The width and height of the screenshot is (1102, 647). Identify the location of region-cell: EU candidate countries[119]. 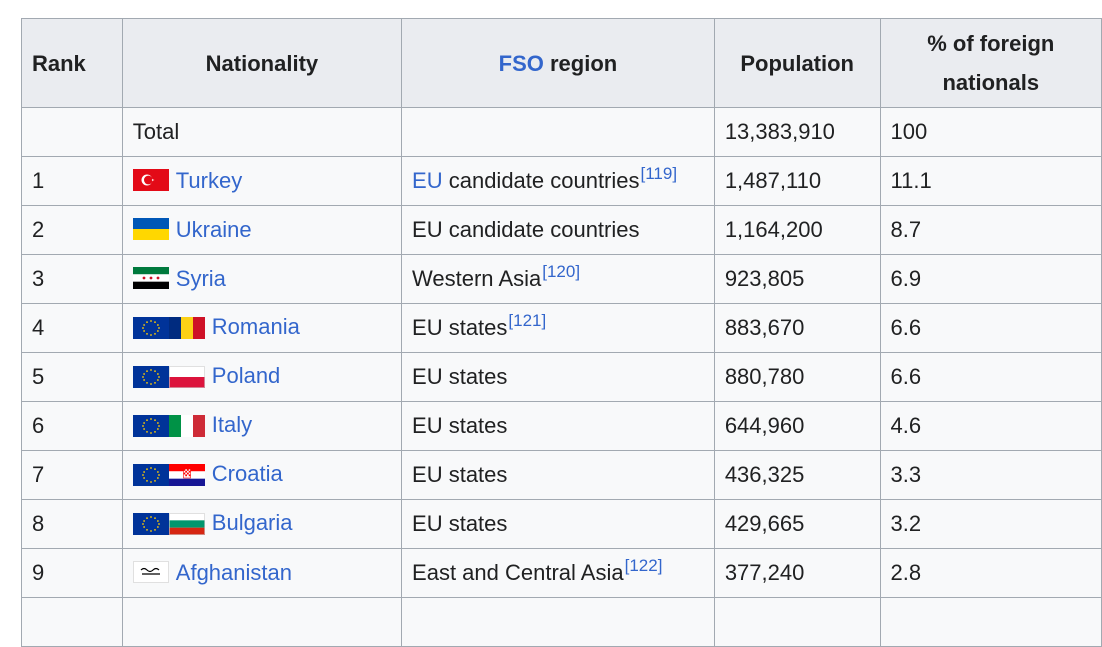
(558, 181).